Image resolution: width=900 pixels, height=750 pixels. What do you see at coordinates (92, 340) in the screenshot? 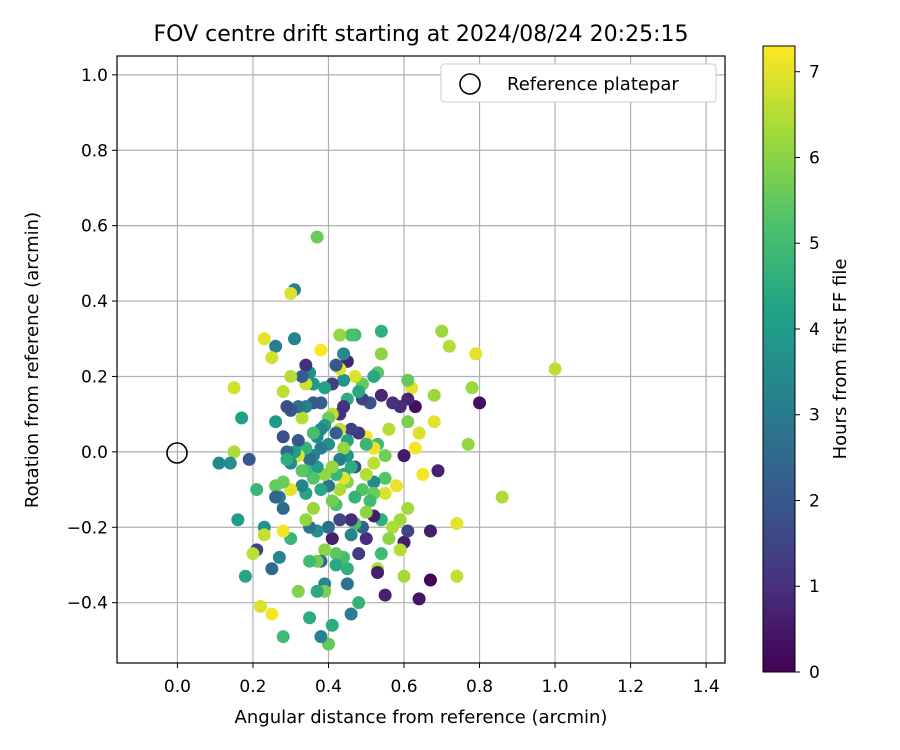
I see `y-axis-ticks: −0.4 −0.2 0.0 0.2 0.4 0.6 0.8 1.0` at bounding box center [92, 340].